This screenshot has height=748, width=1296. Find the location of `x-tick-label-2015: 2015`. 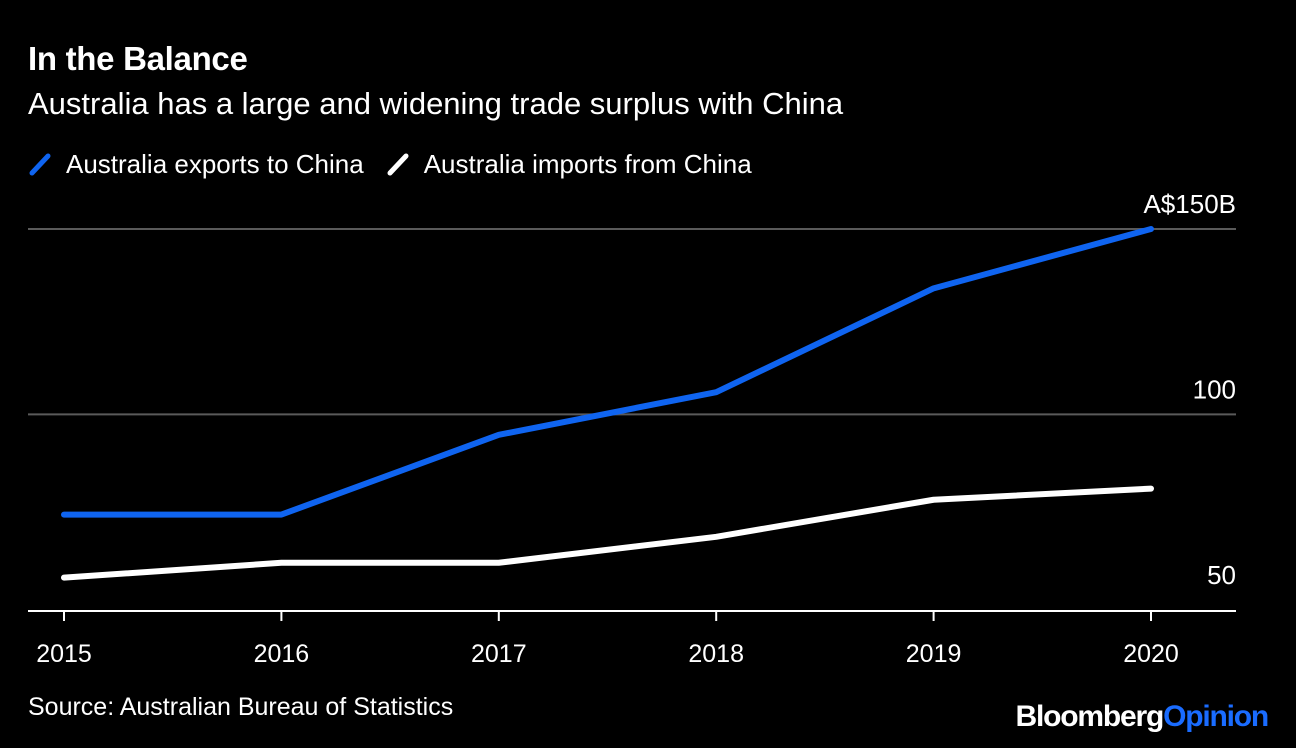

x-tick-label-2015: 2015 is located at coordinates (64, 654).